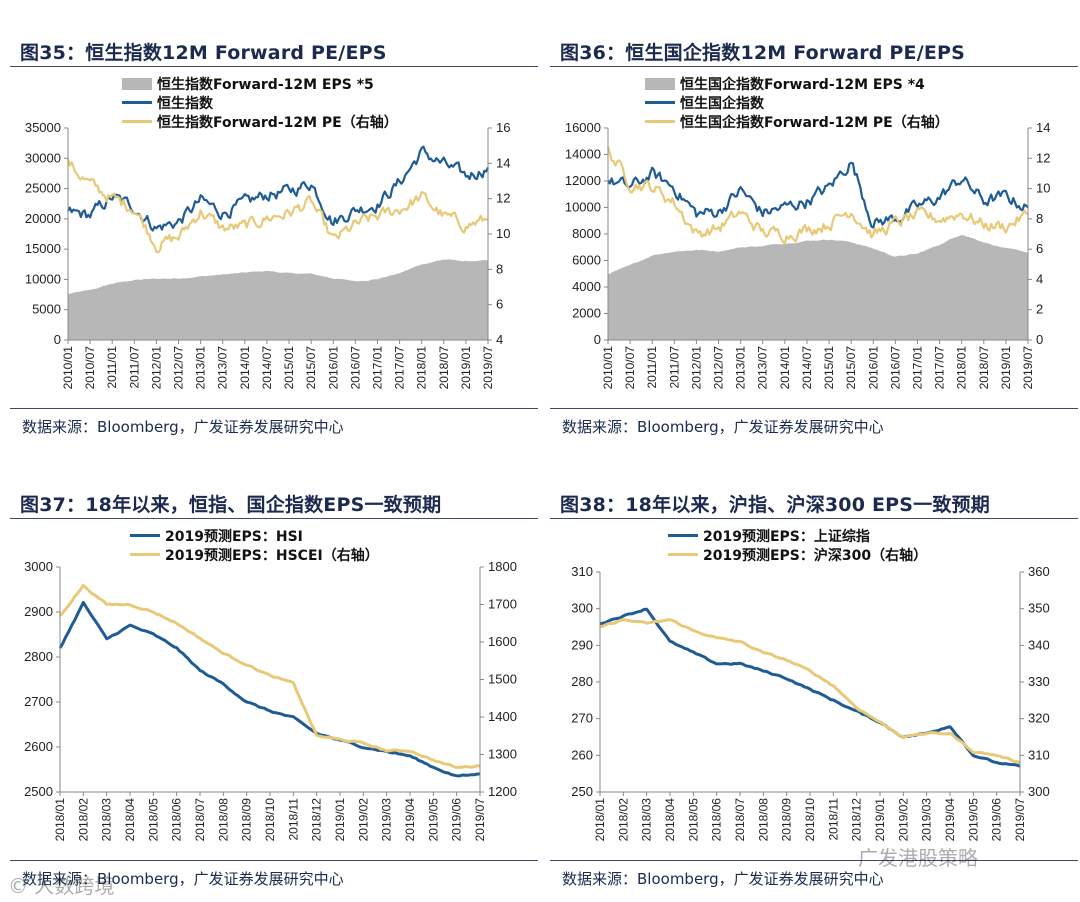 This screenshot has height=902, width=1080. What do you see at coordinates (457, 820) in the screenshot?
I see `x-tick-label: 2019/06` at bounding box center [457, 820].